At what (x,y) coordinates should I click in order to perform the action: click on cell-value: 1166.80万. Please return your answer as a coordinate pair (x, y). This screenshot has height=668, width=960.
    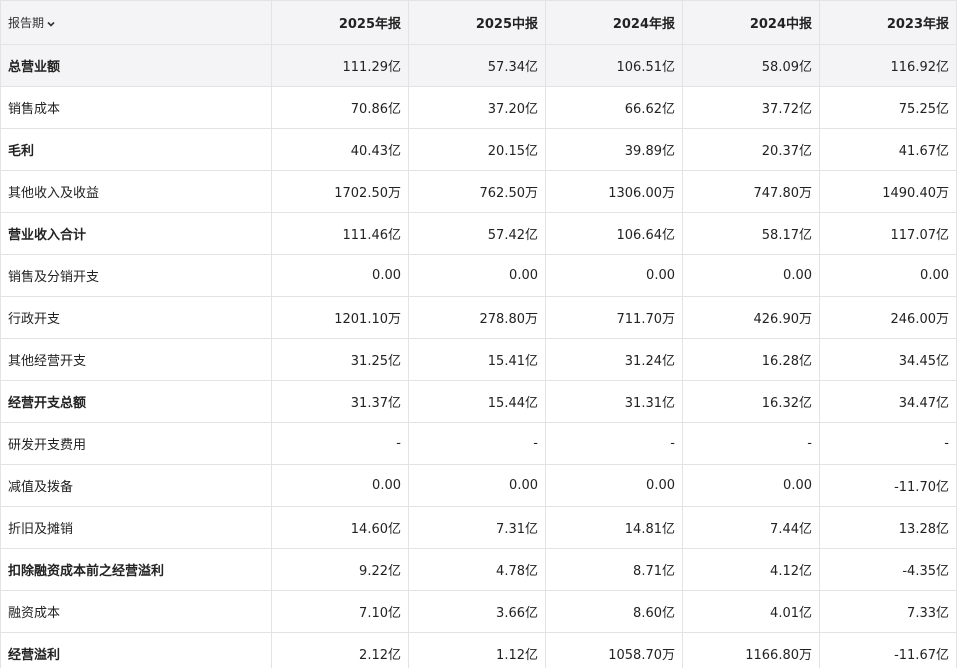
    Looking at the image, I should click on (751, 650).